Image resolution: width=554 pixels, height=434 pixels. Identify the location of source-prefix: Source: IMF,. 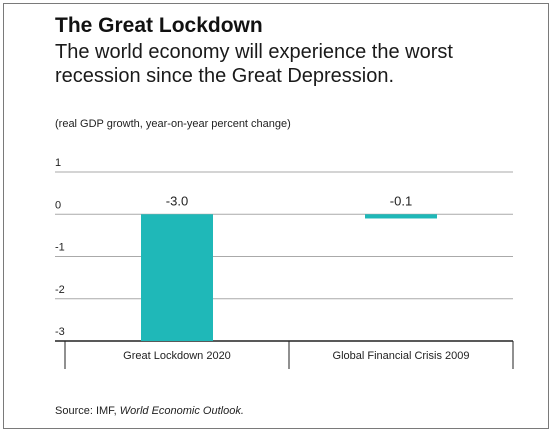
(87, 411).